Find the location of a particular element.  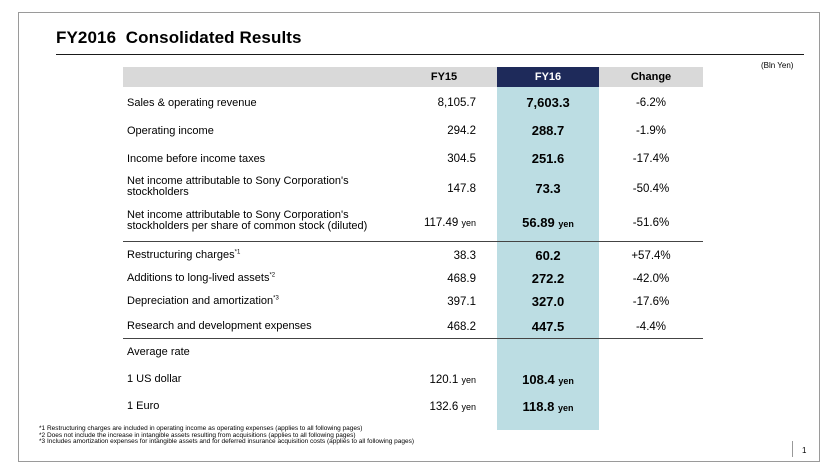

row-label: 1 US dollar is located at coordinates (154, 379).